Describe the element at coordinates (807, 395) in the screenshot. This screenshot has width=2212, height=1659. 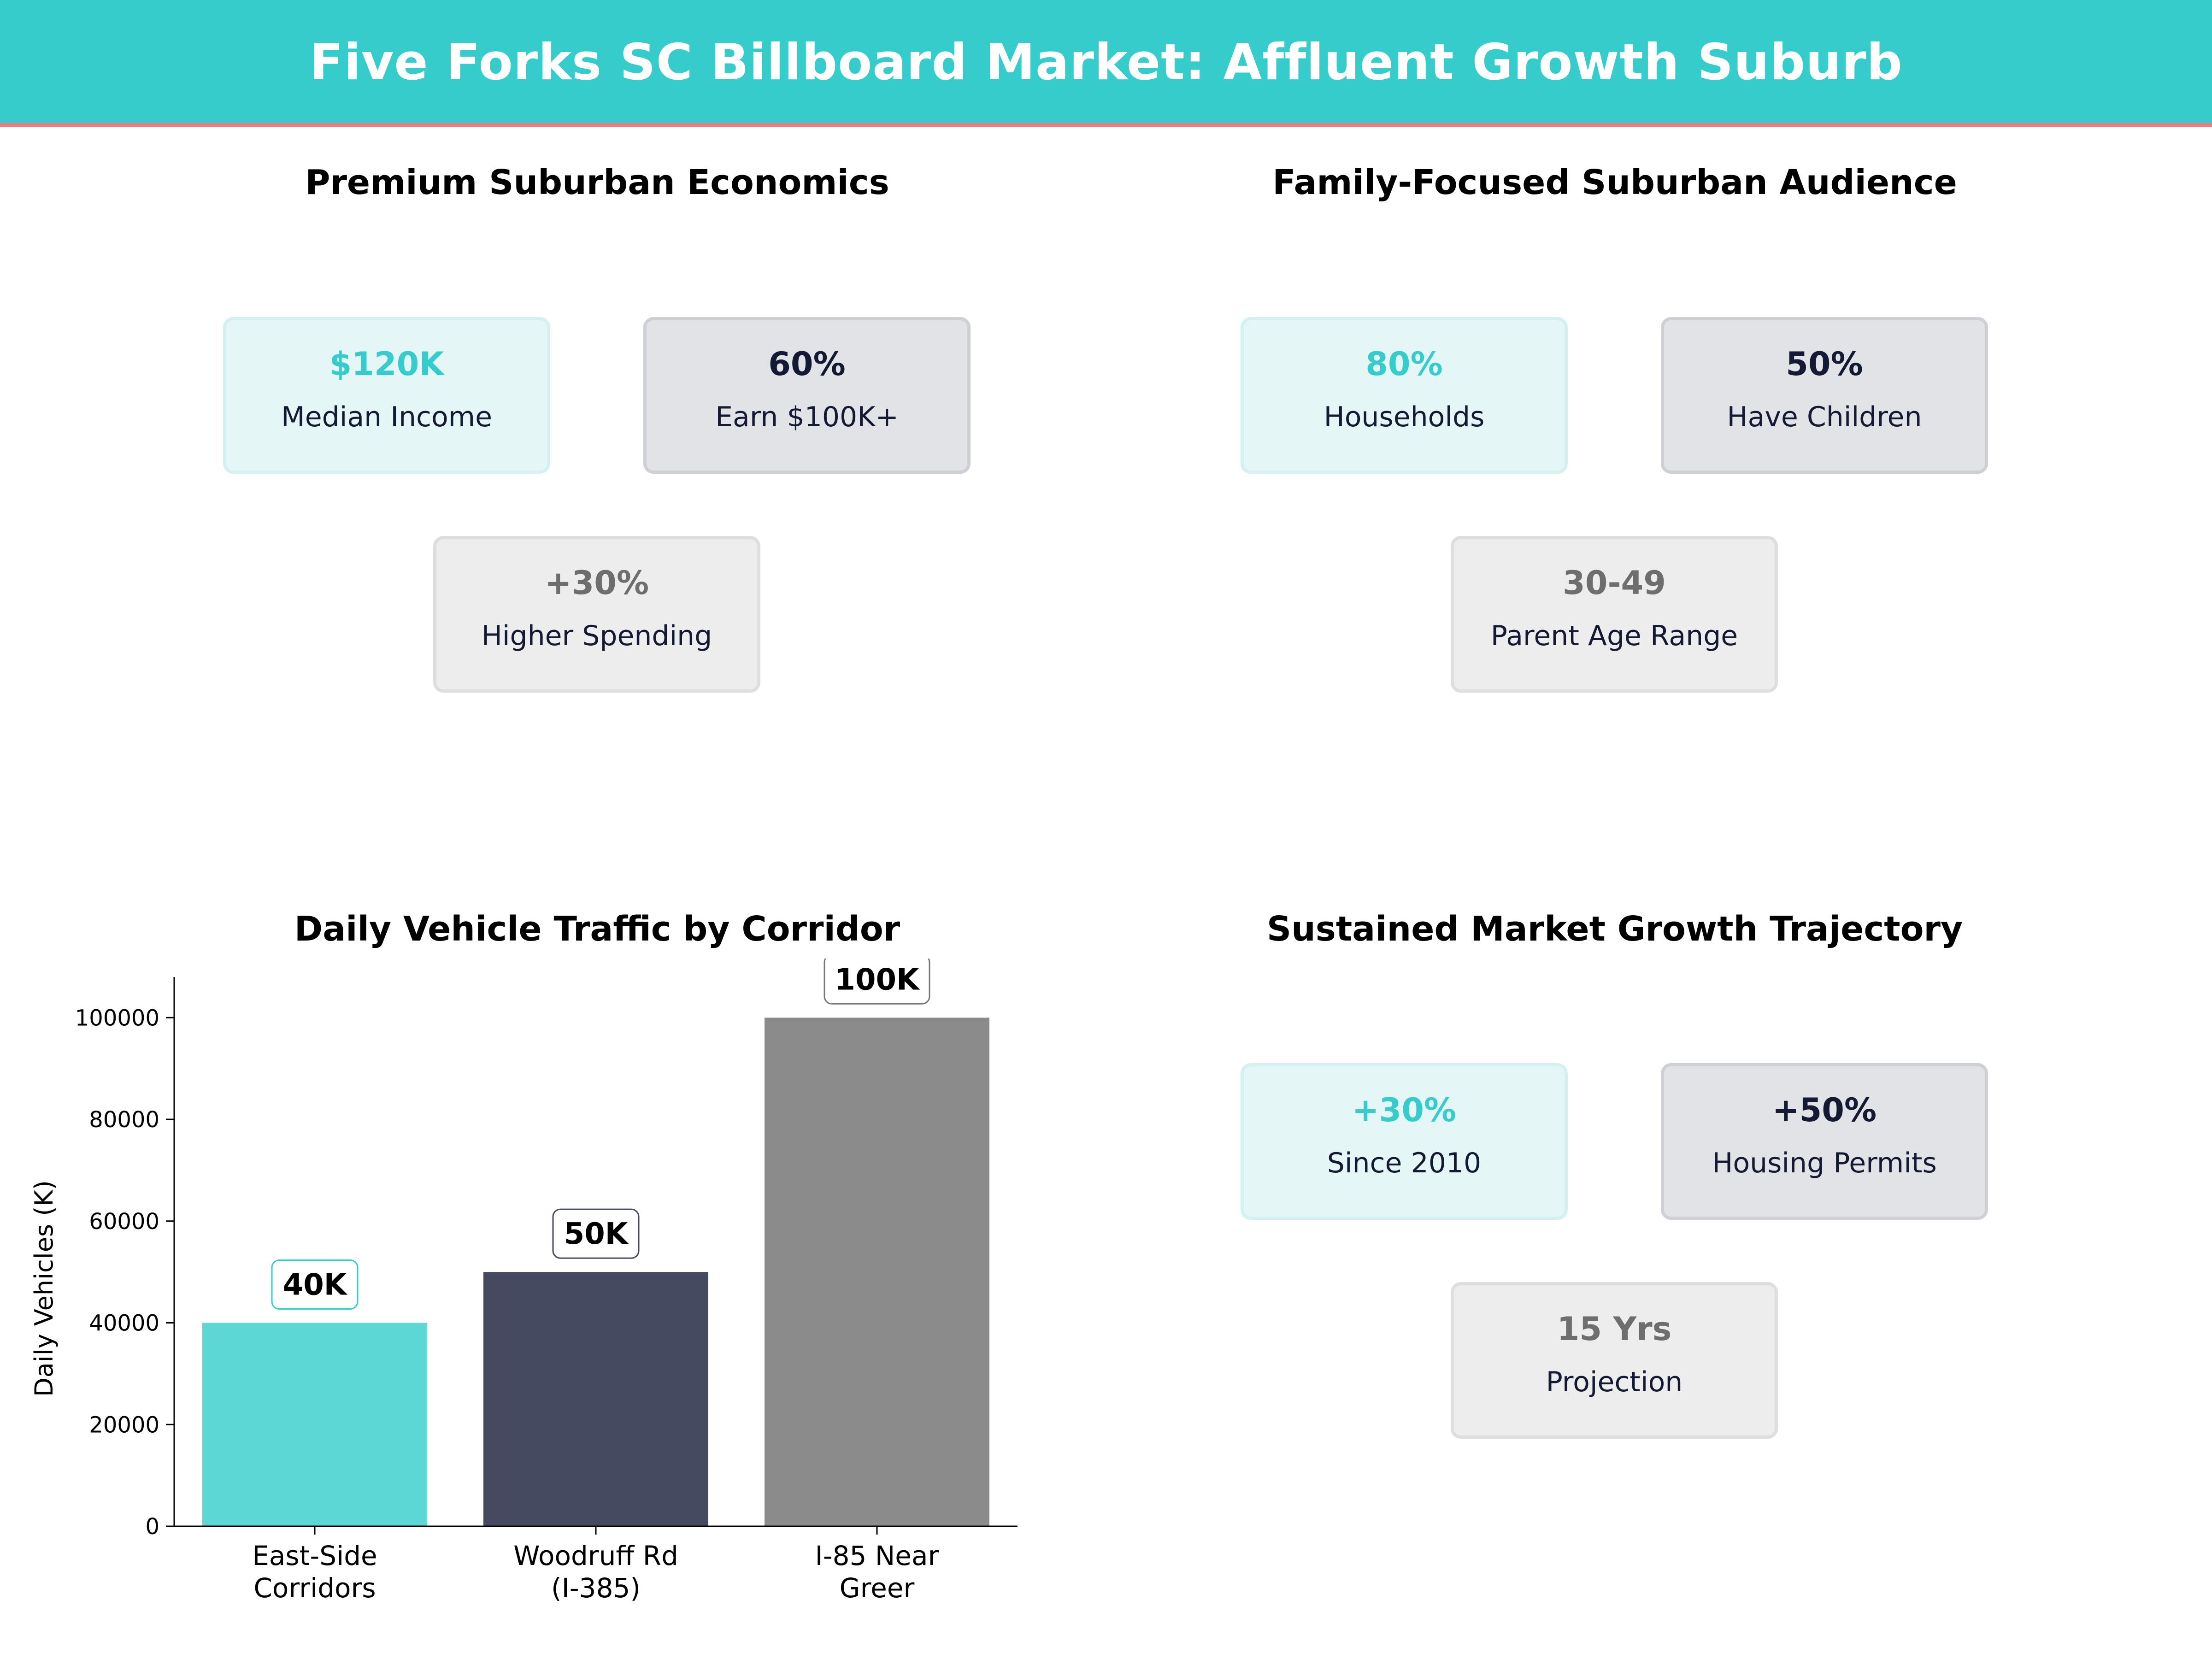
I see `earn-100k-card: 60% Earn $100K+` at that location.